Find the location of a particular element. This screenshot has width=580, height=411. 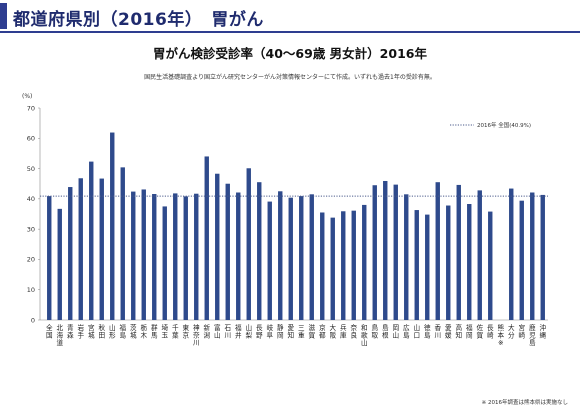

x-tick-label: 山口 is located at coordinates (416, 331).